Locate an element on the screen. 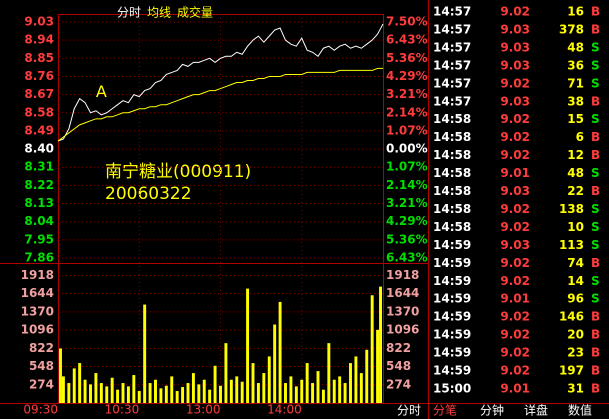  price-tick-label: 8.85 is located at coordinates (39, 58).